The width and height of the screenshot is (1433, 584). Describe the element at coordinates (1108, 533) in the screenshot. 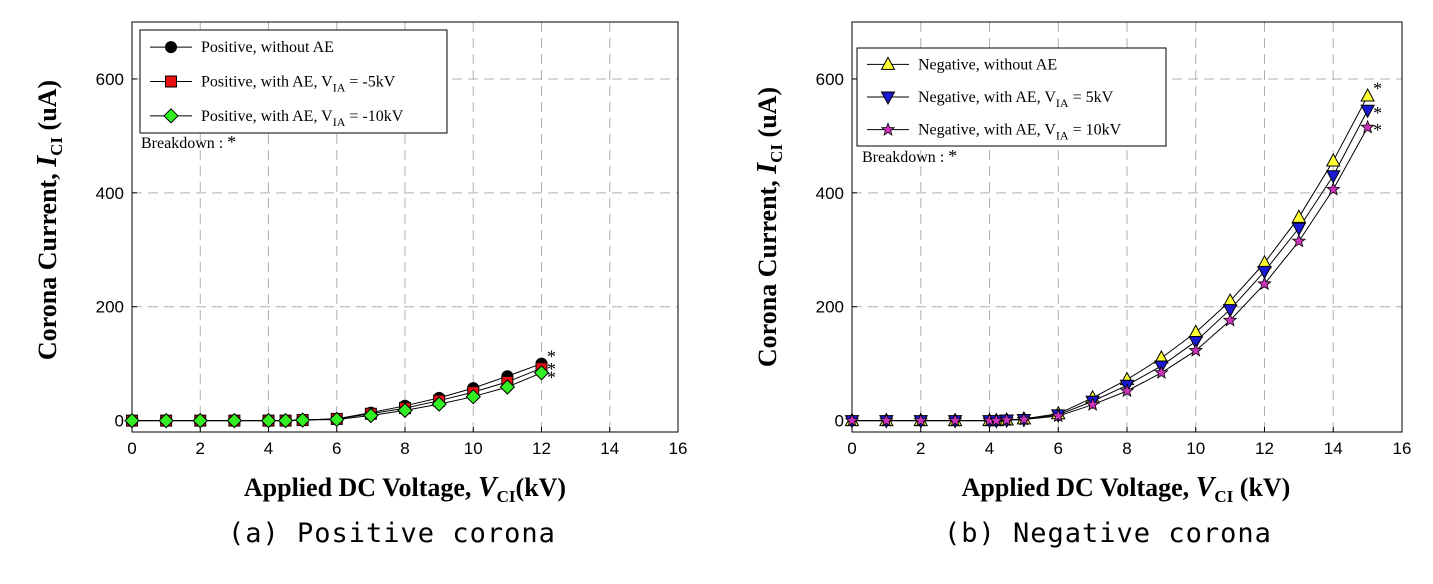

I see `caption-b: (b) Negative corona` at that location.